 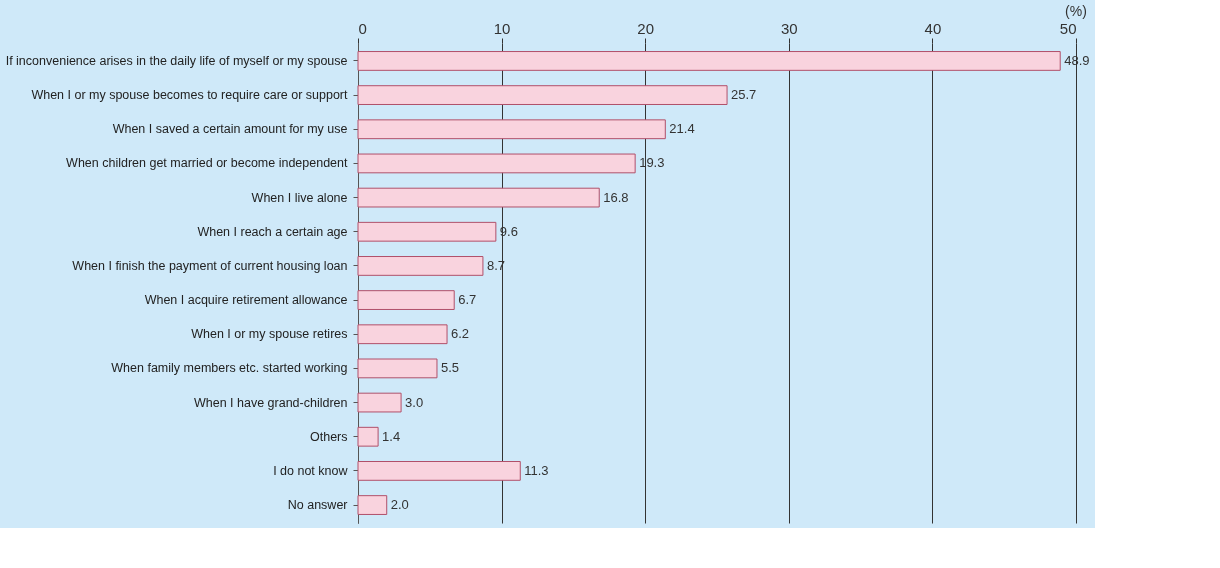 I want to click on y-tick-label: If inconvenience arises in the daily life of myself or my spouse, so click(x=176, y=60).